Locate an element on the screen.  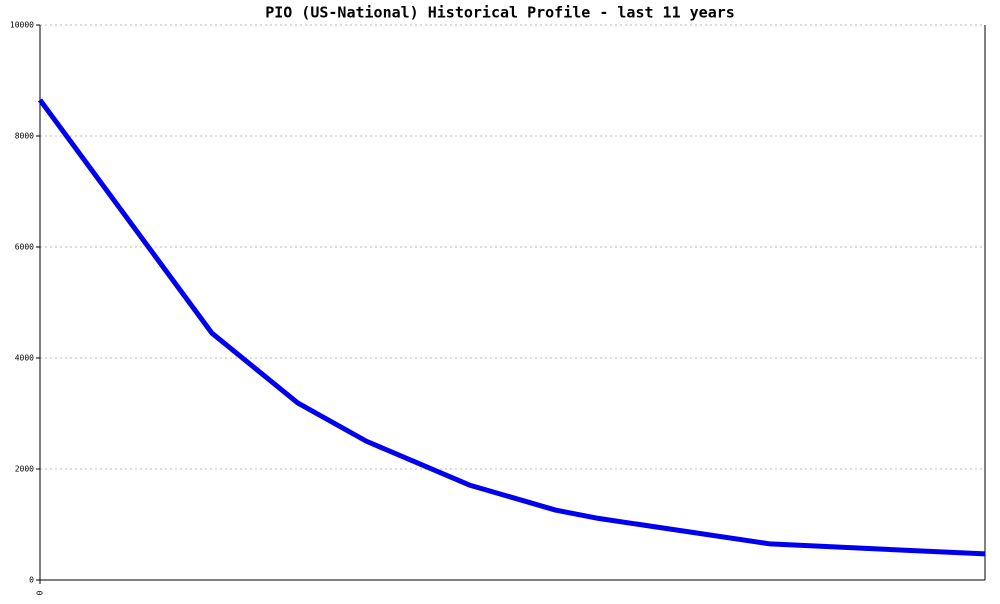
y-tick-label: 2000 is located at coordinates (24, 469).